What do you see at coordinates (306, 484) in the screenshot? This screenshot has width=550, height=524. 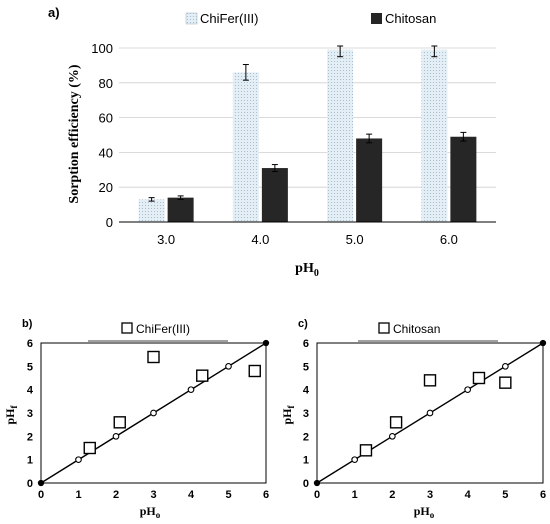 I see `panel-c-y-tick-label: 0` at bounding box center [306, 484].